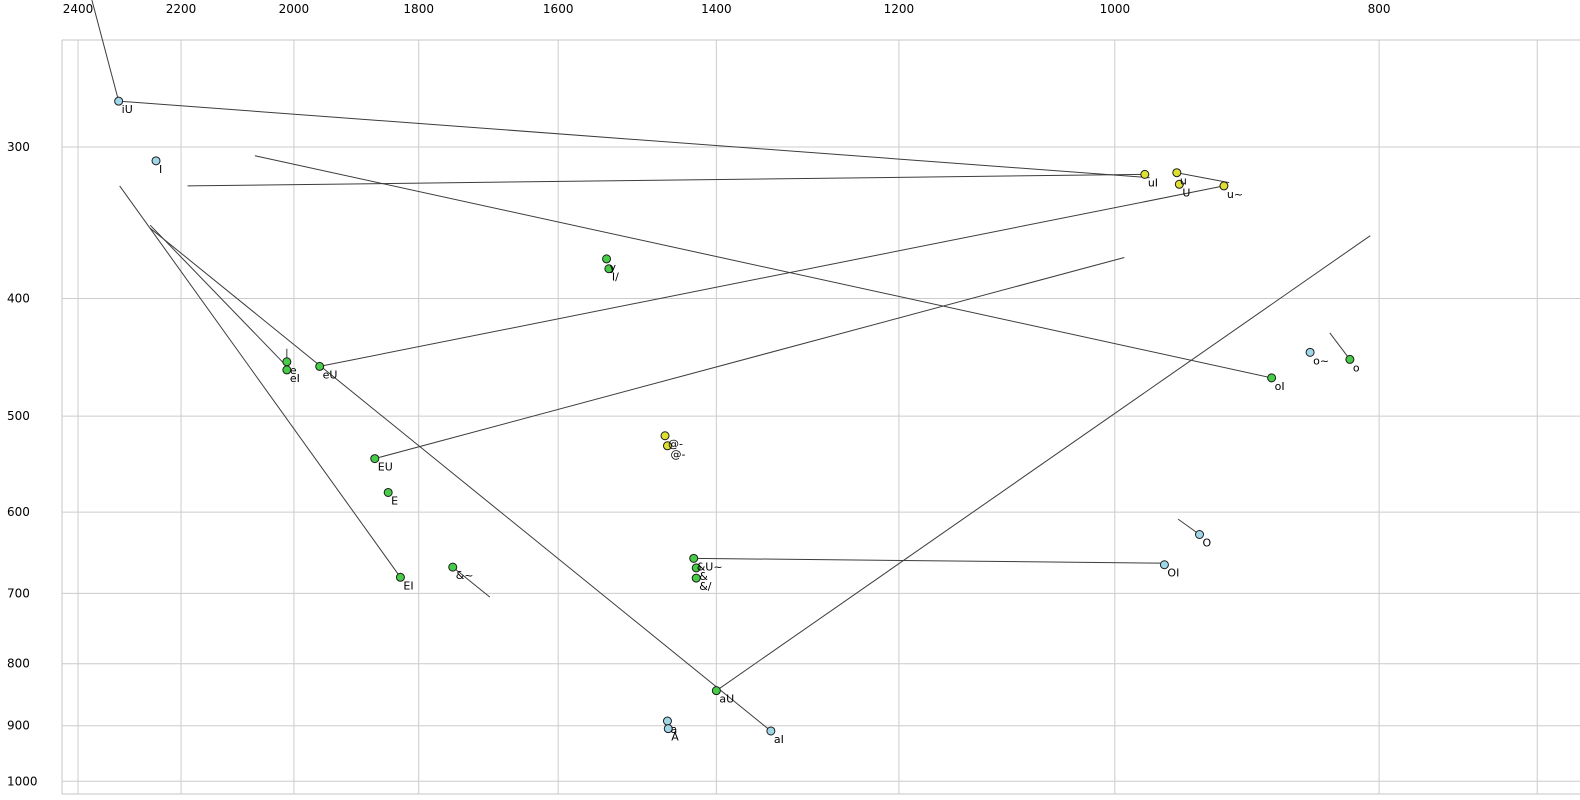  I want to click on vowel-label: &/, so click(705, 586).